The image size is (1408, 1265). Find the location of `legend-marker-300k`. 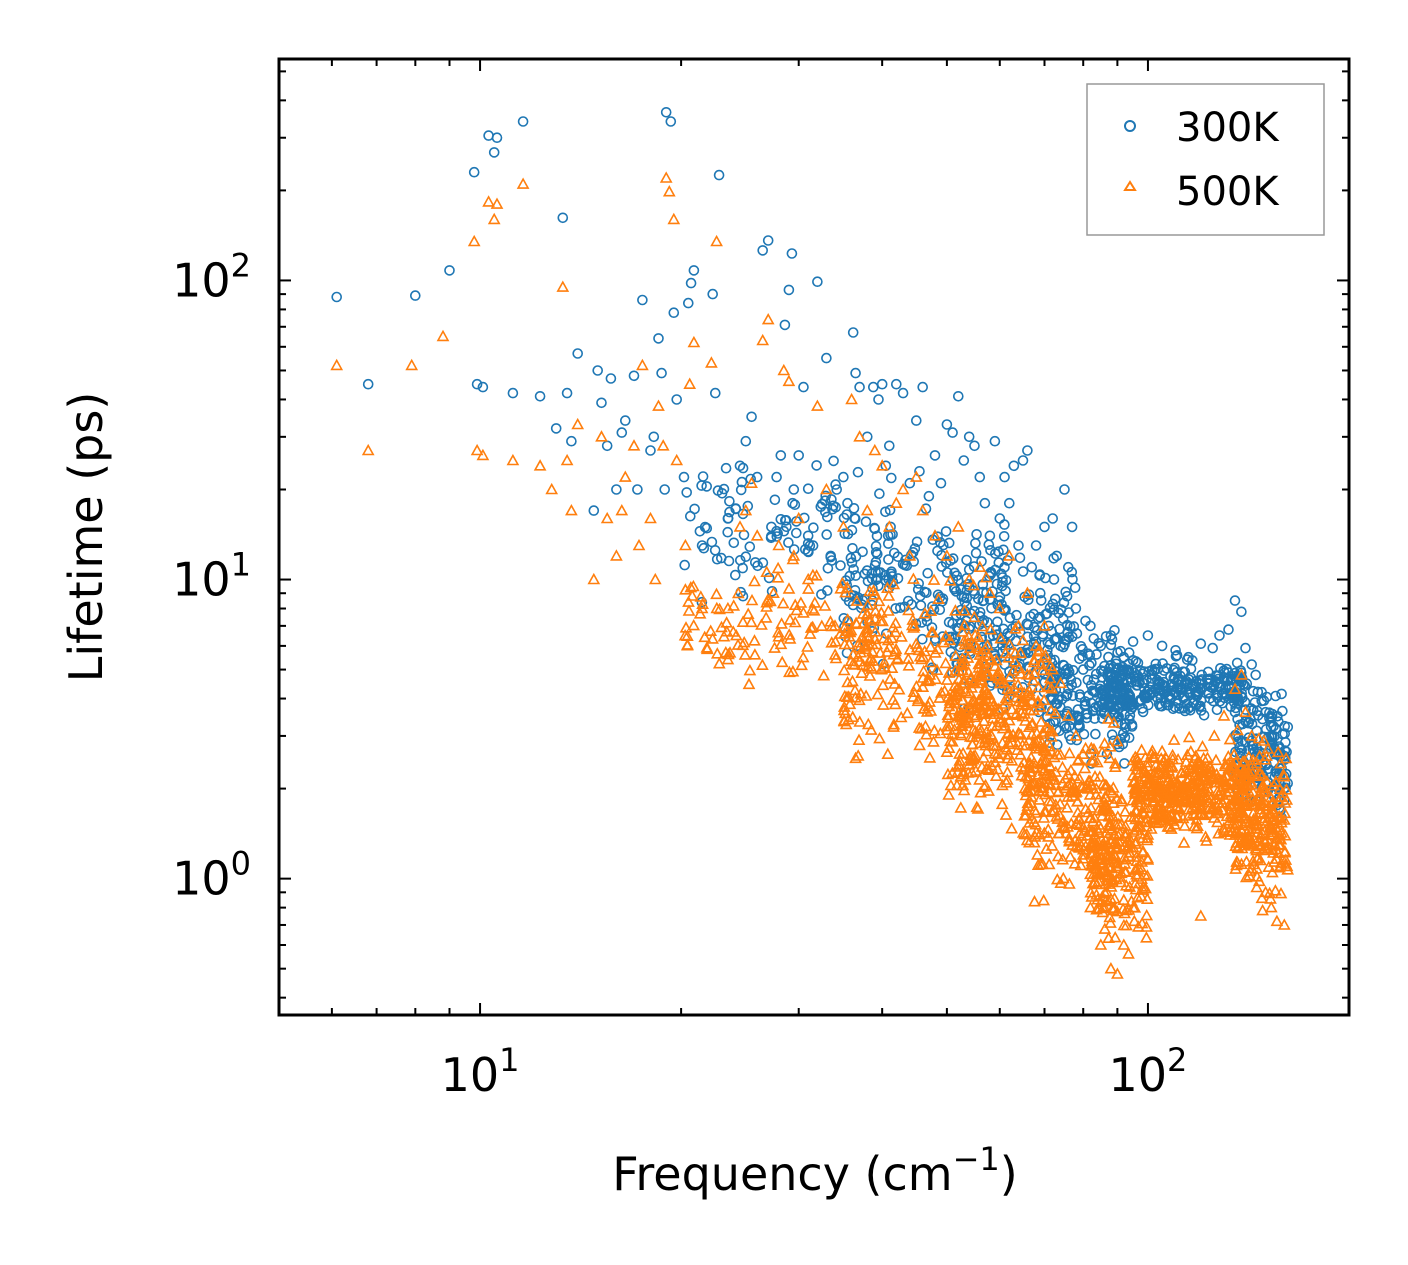

legend-marker-300k is located at coordinates (1130, 126).